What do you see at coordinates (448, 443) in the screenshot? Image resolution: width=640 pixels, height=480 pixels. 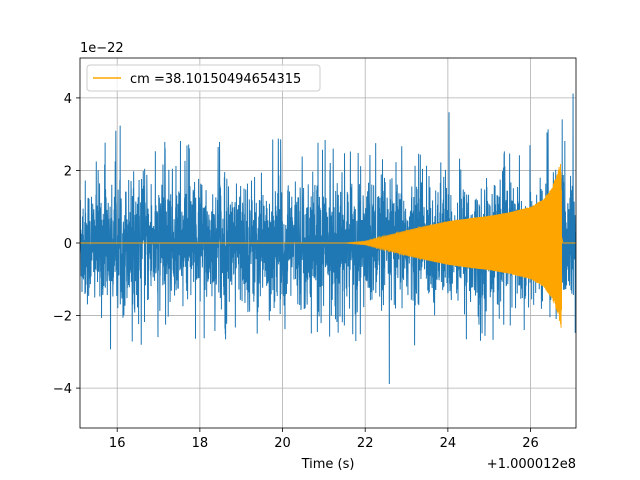 I see `x-tick-label: 24` at bounding box center [448, 443].